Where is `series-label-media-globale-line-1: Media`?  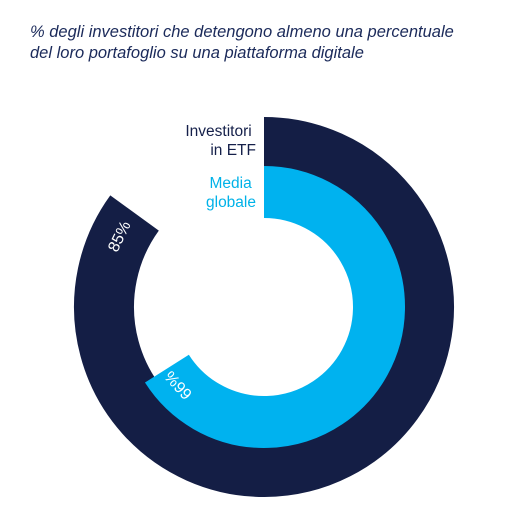 series-label-media-globale-line-1: Media is located at coordinates (230, 183).